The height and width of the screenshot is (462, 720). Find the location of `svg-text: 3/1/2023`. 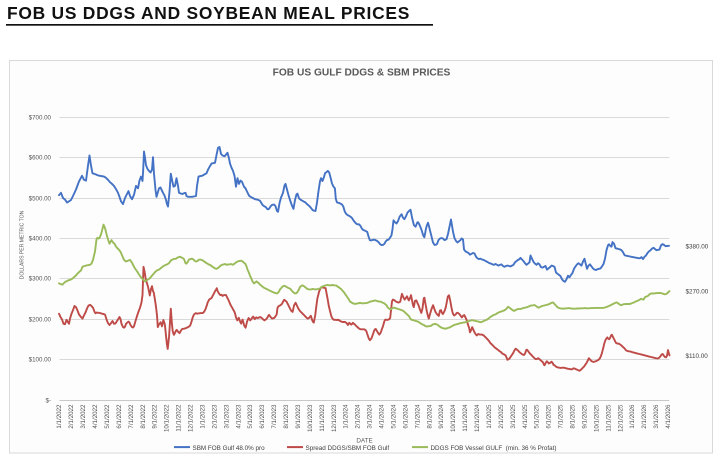

svg-text: 3/1/2023 is located at coordinates (226, 416).